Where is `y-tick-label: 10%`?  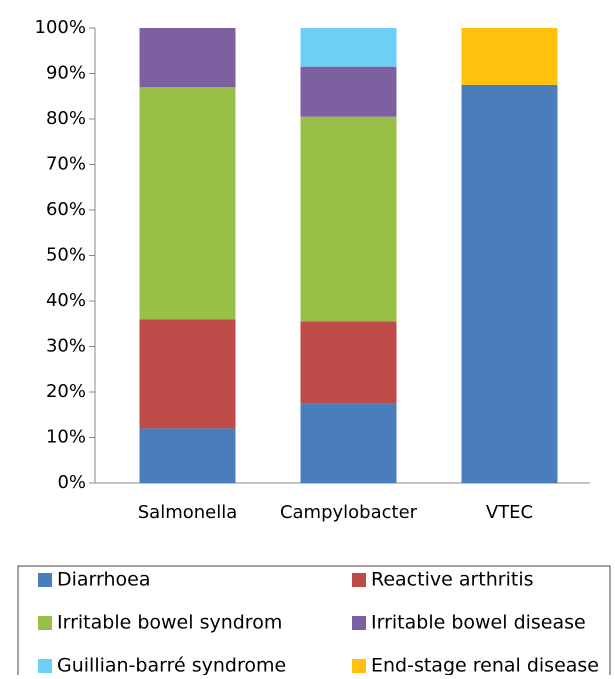
y-tick-label: 10% is located at coordinates (66, 437).